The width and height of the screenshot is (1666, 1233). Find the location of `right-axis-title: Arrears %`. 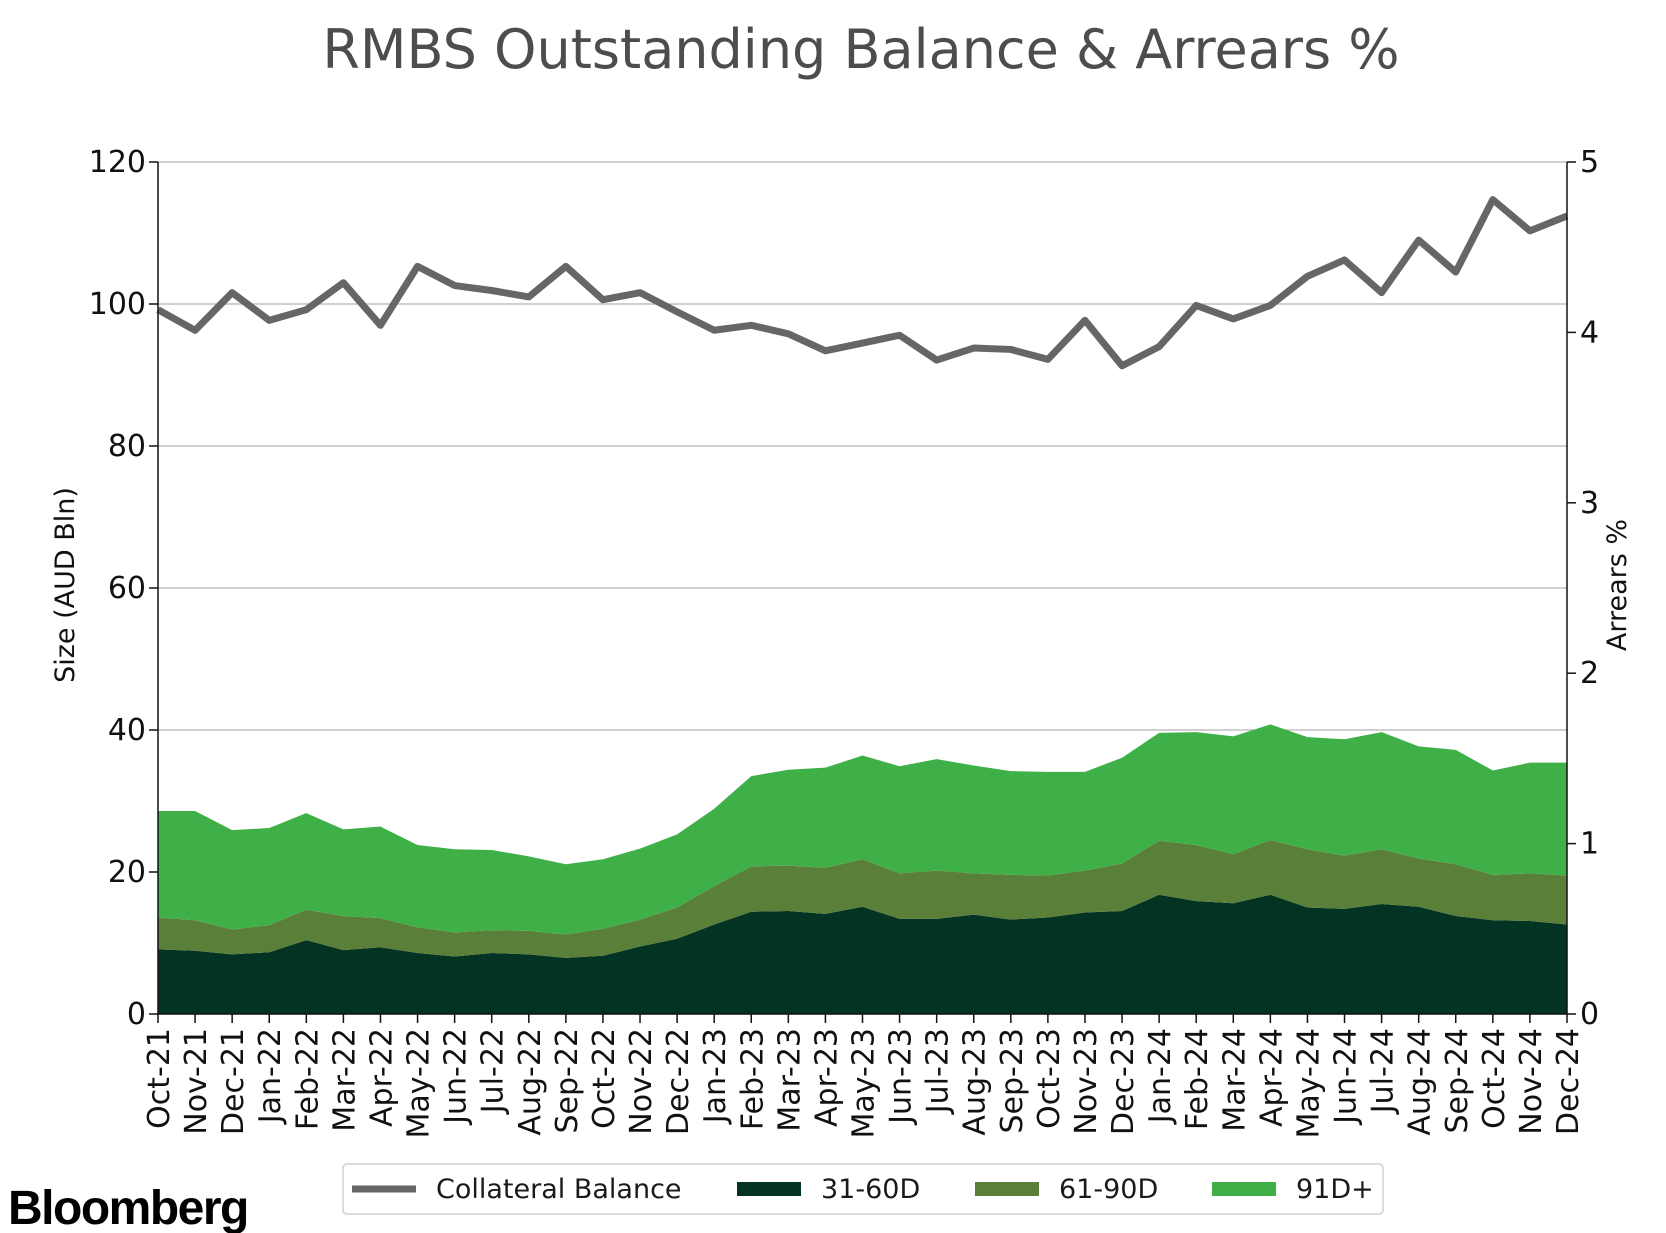

right-axis-title: Arrears % is located at coordinates (1617, 585).